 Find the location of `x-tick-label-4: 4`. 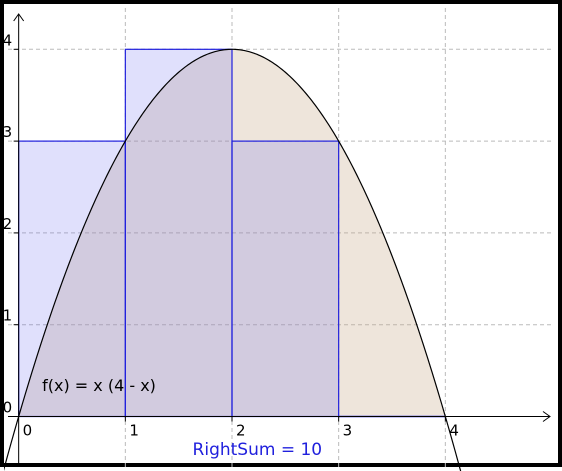

x-tick-label-4: 4 is located at coordinates (454, 431).